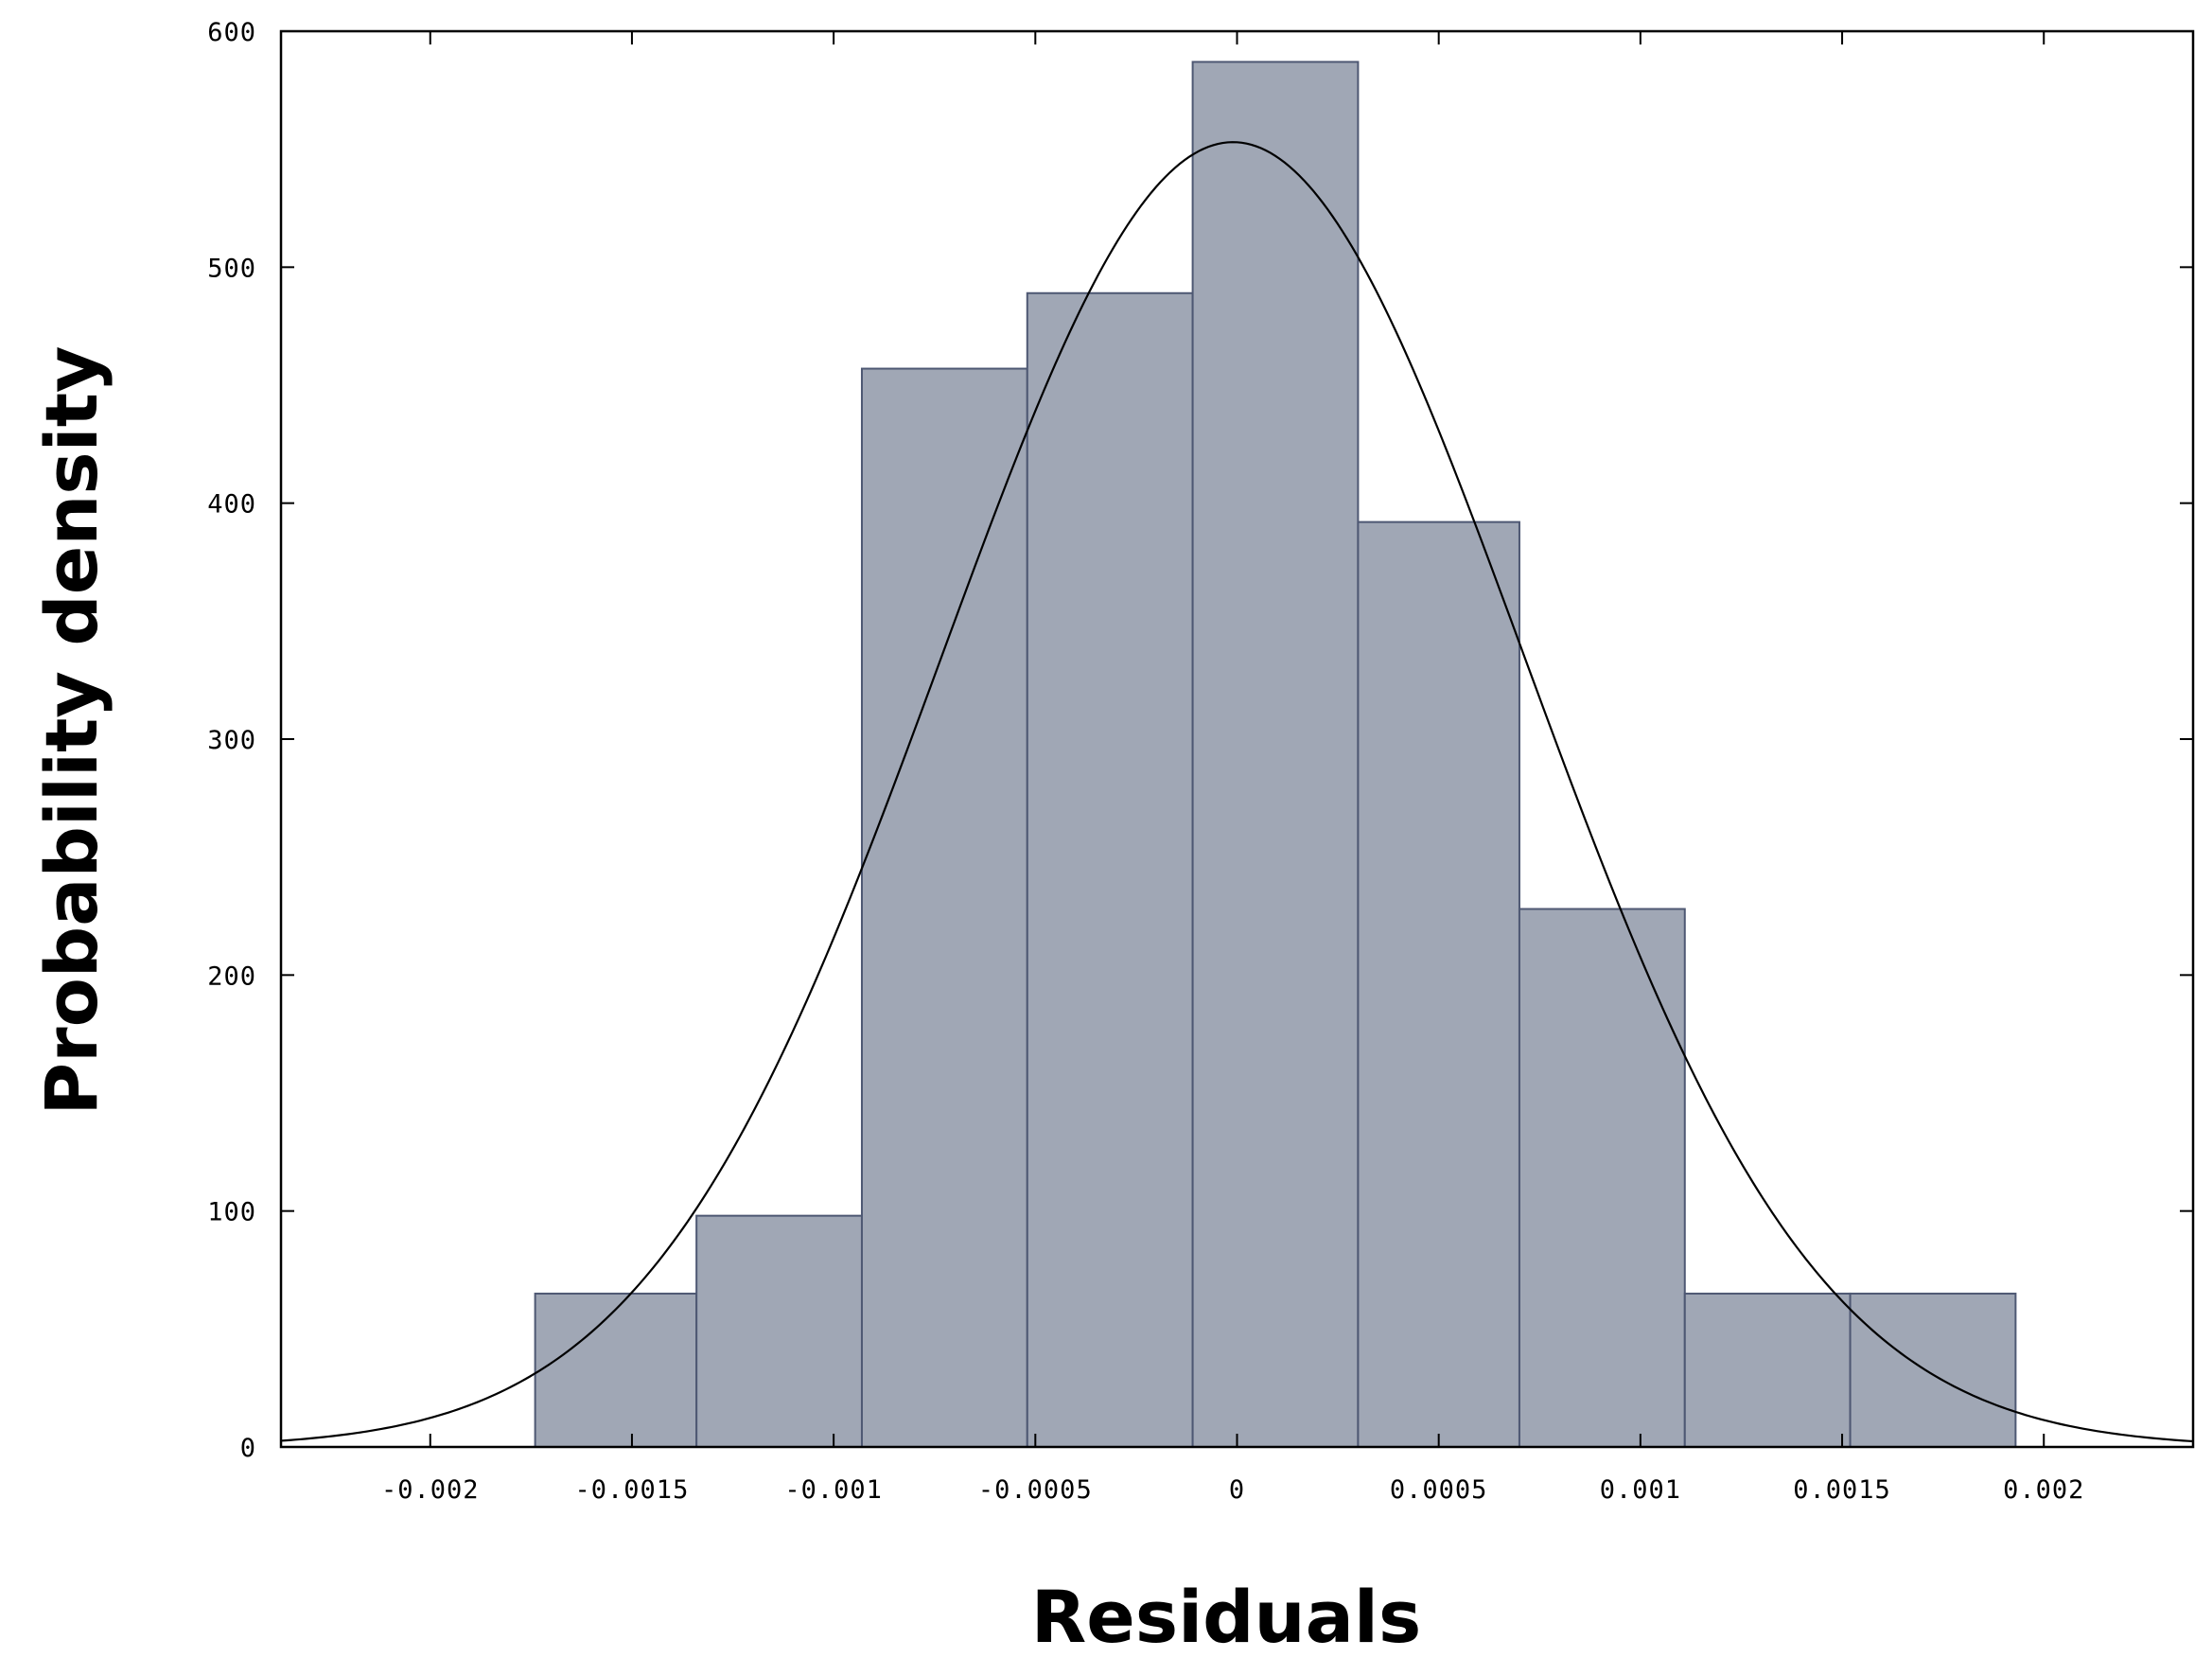  What do you see at coordinates (430, 1490) in the screenshot?
I see `x-tick-label: -0.002` at bounding box center [430, 1490].